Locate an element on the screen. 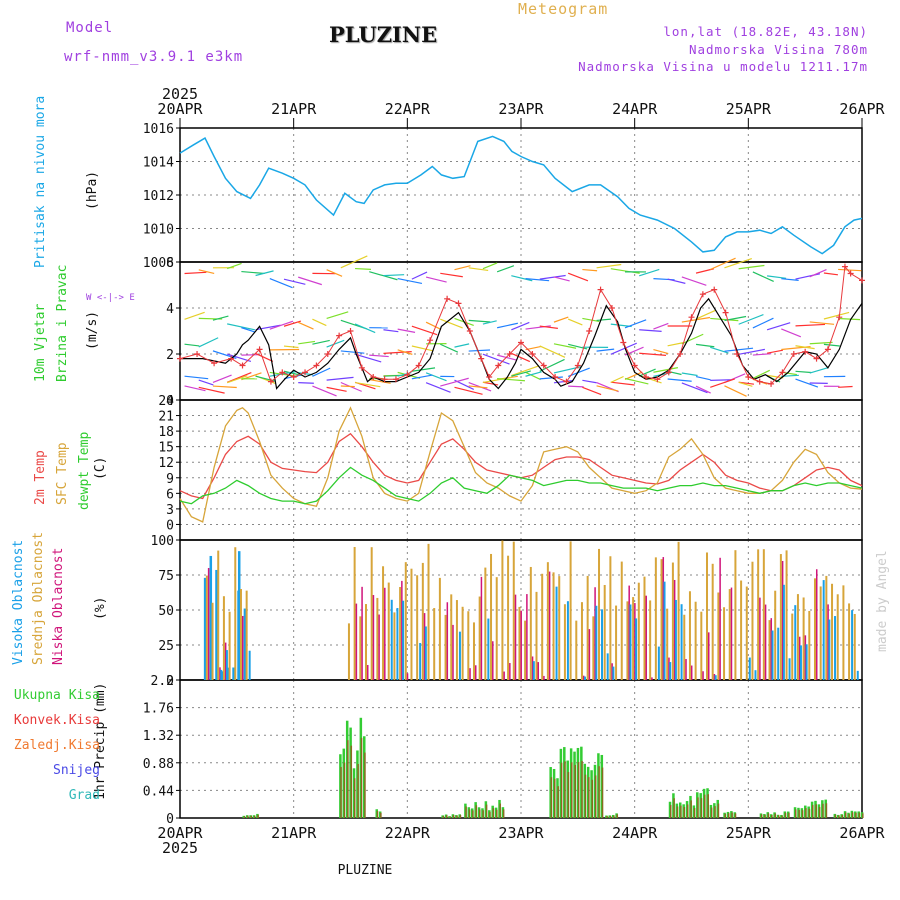 Image resolution: width=900 pixels, height=900 pixels. year-label-bottom: 2025 is located at coordinates (180, 848).